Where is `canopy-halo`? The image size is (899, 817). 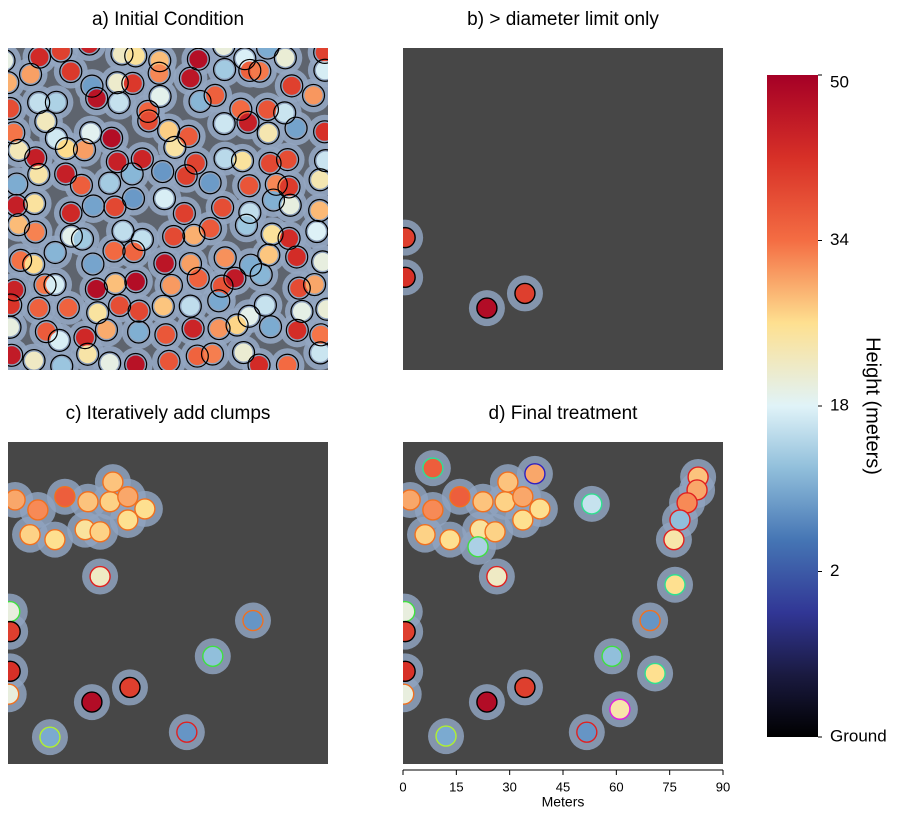
canopy-halo is located at coordinates (89, 55).